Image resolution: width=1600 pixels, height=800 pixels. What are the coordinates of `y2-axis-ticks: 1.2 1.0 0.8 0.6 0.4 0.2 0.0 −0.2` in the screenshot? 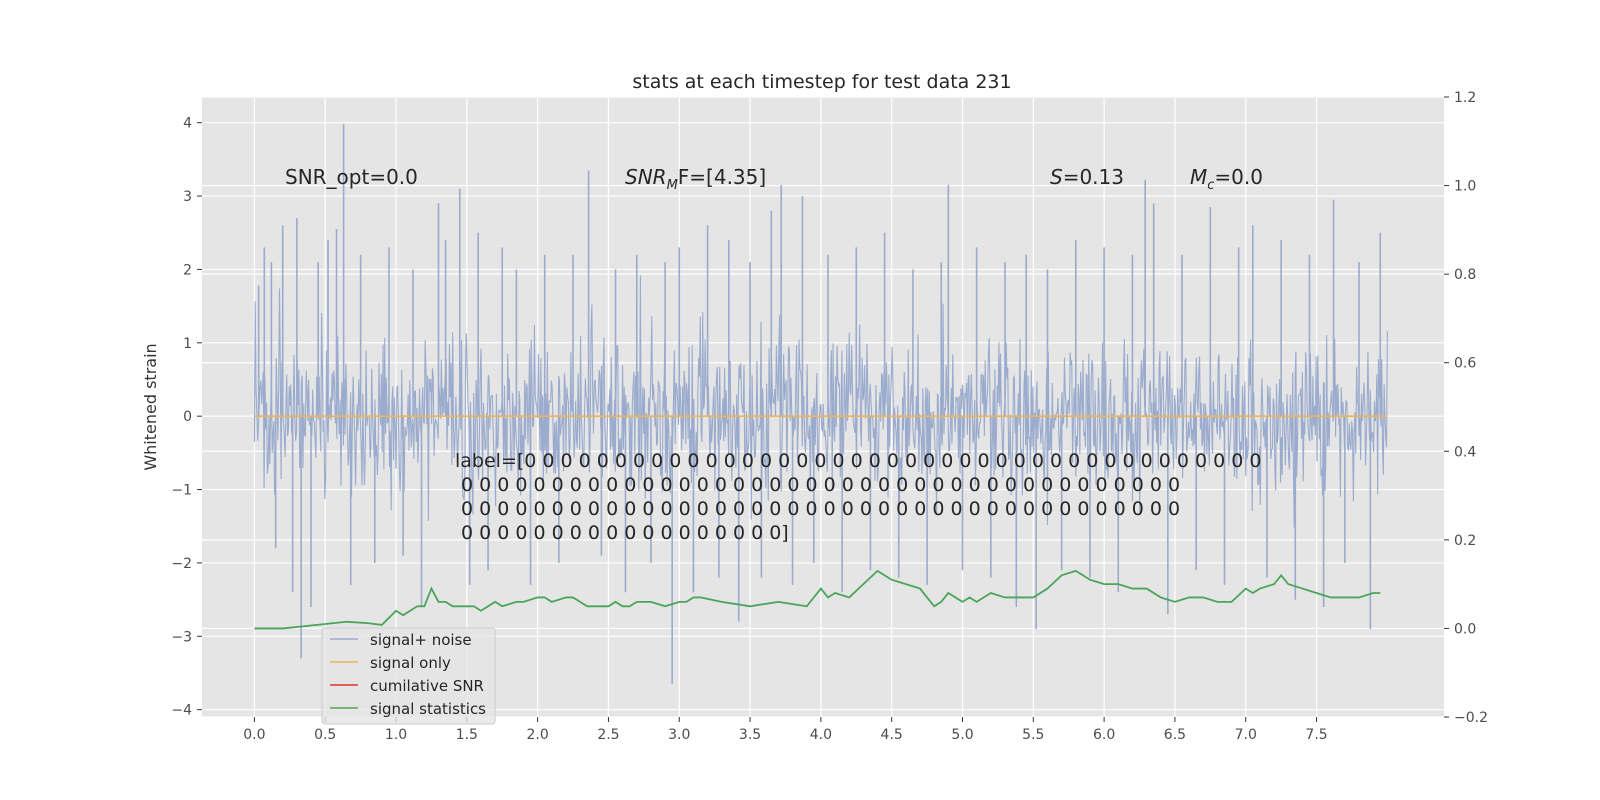 It's located at (1466, 408).